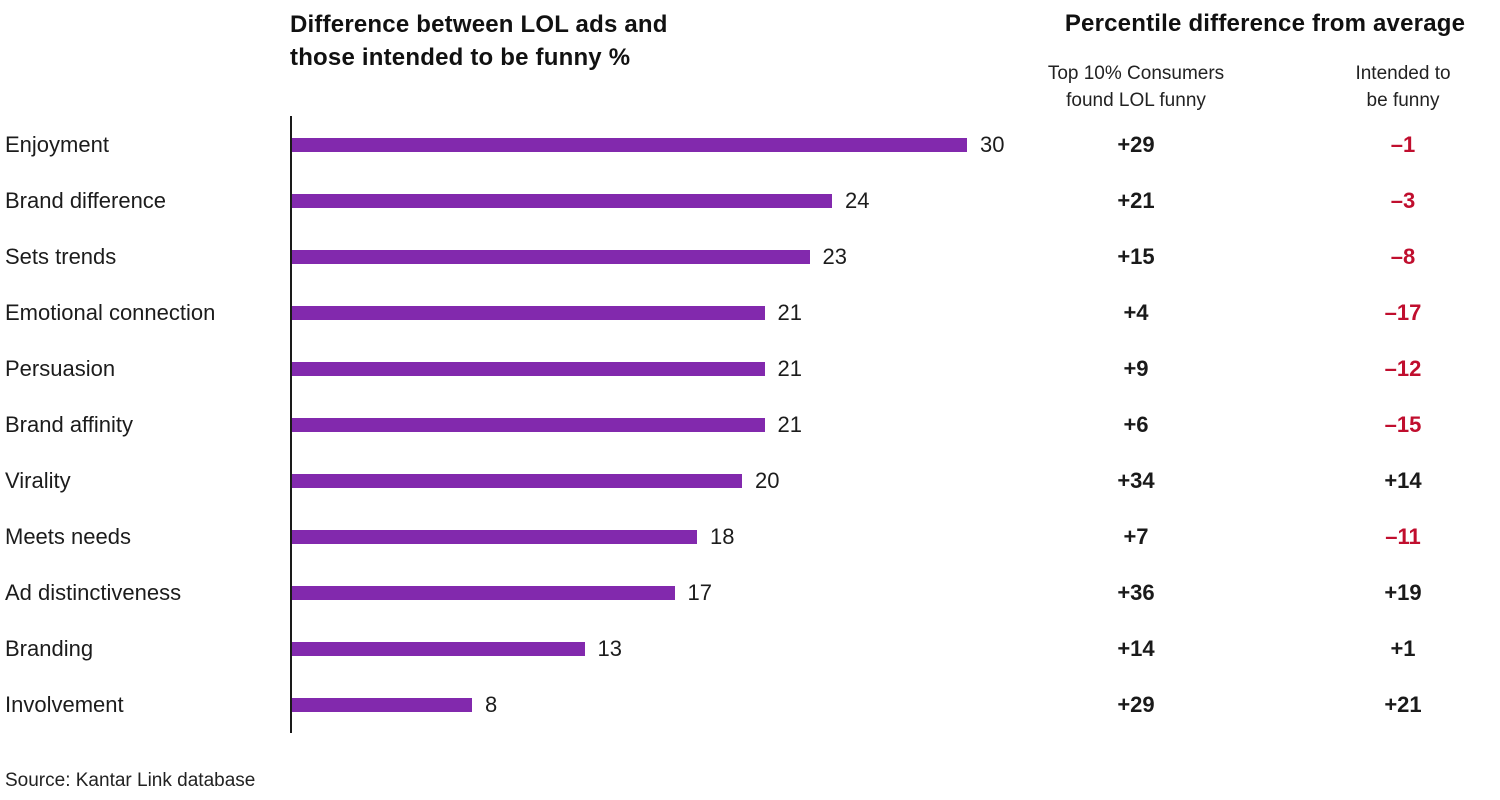 Image resolution: width=1500 pixels, height=800 pixels. Describe the element at coordinates (1136, 256) in the screenshot. I see `top10-value: +15` at that location.